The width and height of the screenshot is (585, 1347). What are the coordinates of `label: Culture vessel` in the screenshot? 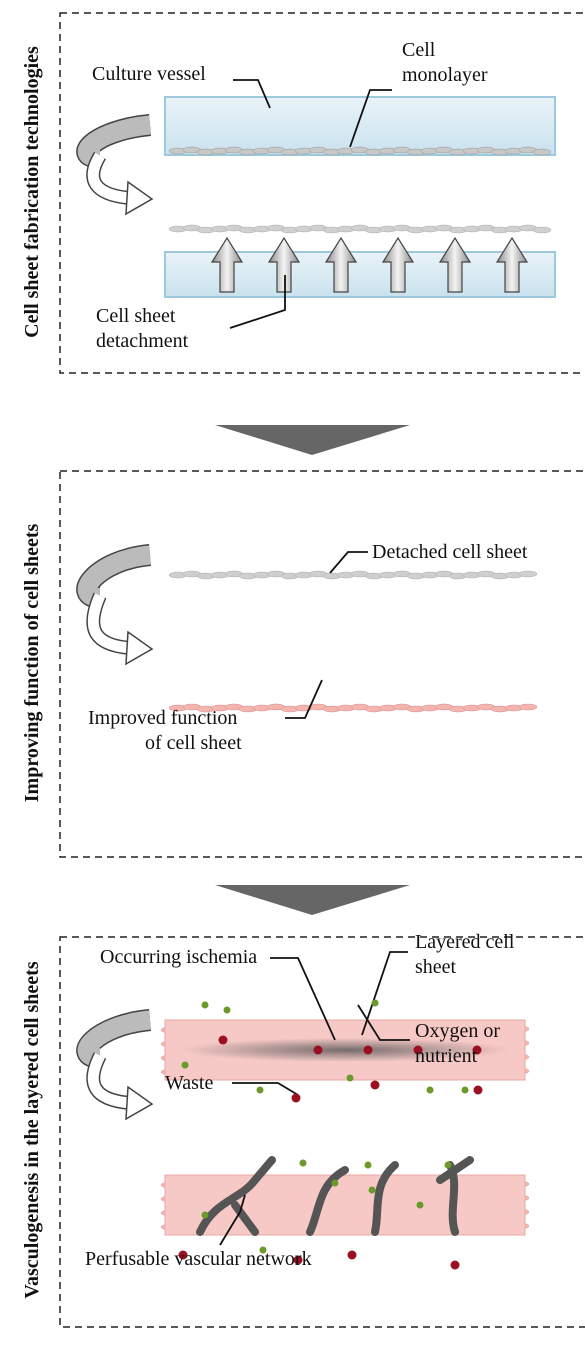 It's located at (149, 74).